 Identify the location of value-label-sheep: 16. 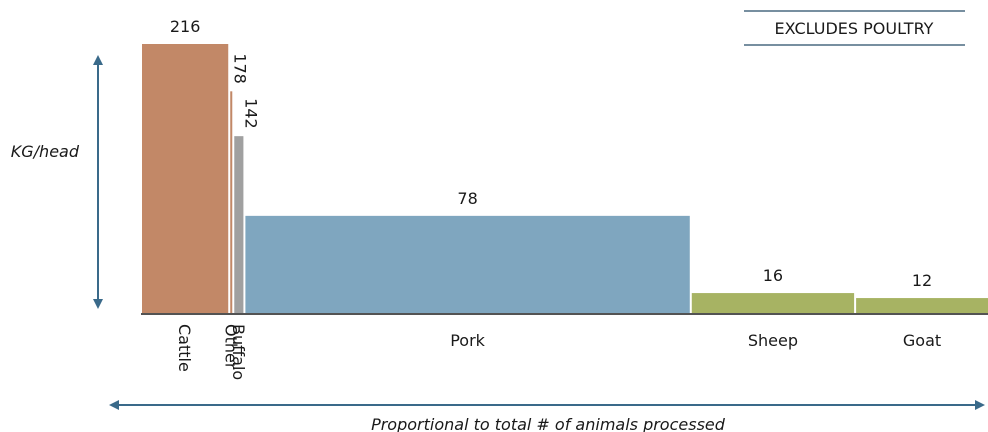
(773, 275).